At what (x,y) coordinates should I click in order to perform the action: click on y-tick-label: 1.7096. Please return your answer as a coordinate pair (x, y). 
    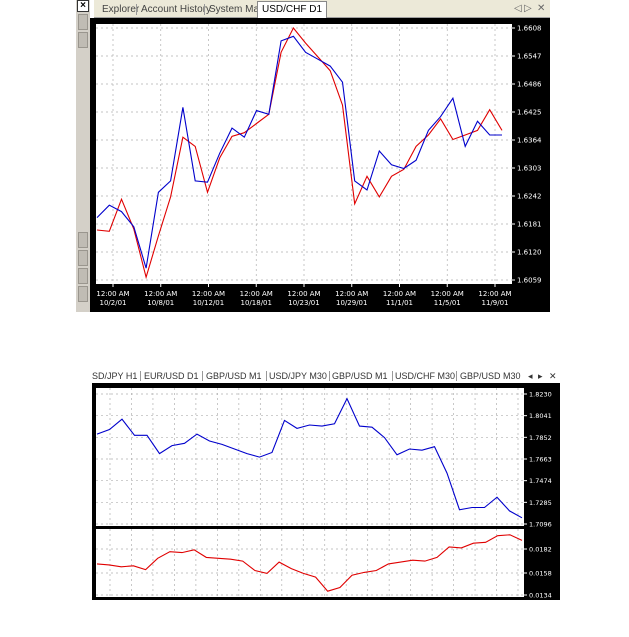
    Looking at the image, I should click on (540, 525).